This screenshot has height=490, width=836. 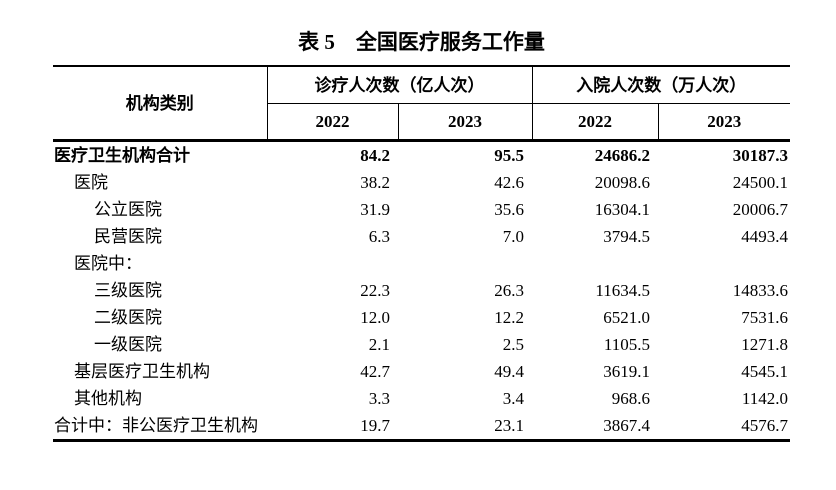 What do you see at coordinates (509, 317) in the screenshot?
I see `cell-value: 12.2` at bounding box center [509, 317].